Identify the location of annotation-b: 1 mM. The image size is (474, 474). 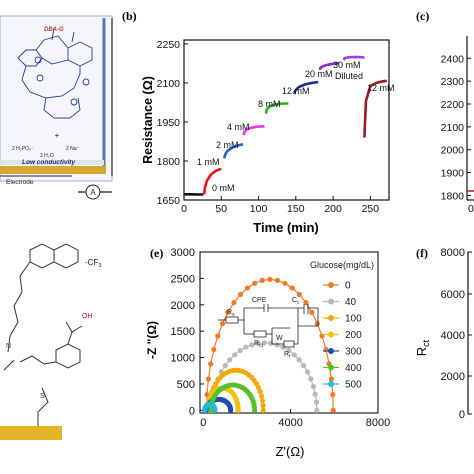
(208, 162).